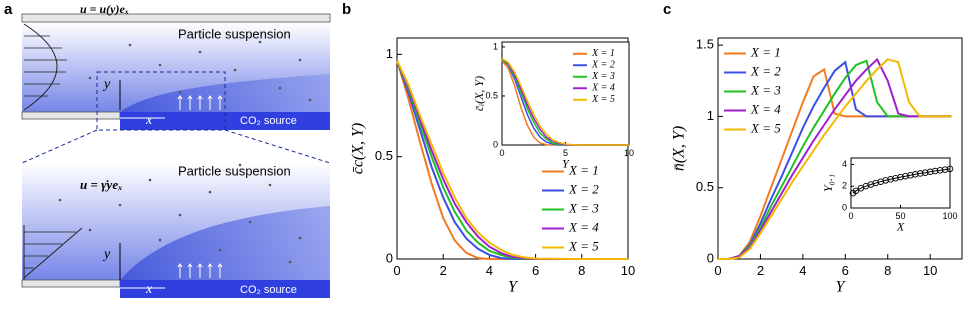 Image resolution: width=969 pixels, height=310 pixels. I want to click on x-tick-label: 4, so click(489, 270).